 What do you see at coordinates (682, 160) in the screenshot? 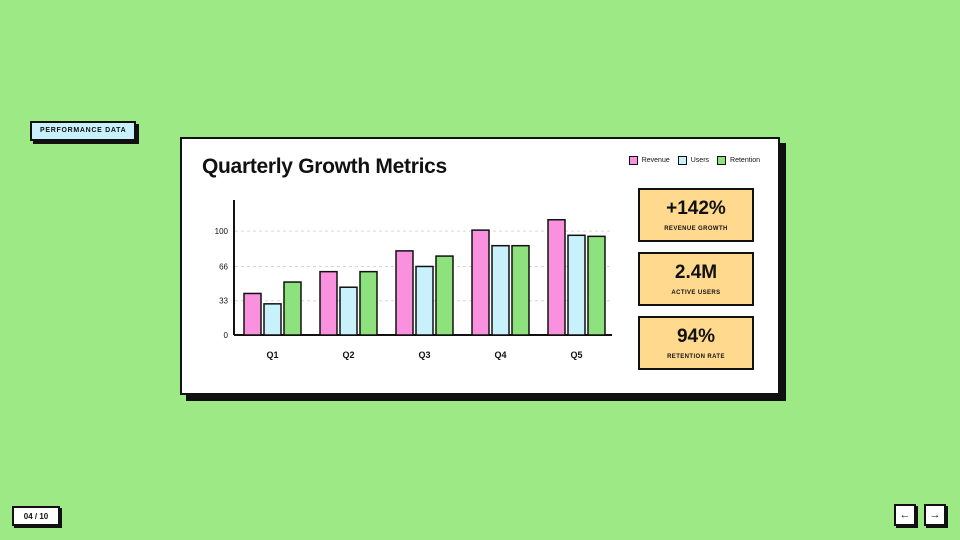
I see `legend-swatch-users` at bounding box center [682, 160].